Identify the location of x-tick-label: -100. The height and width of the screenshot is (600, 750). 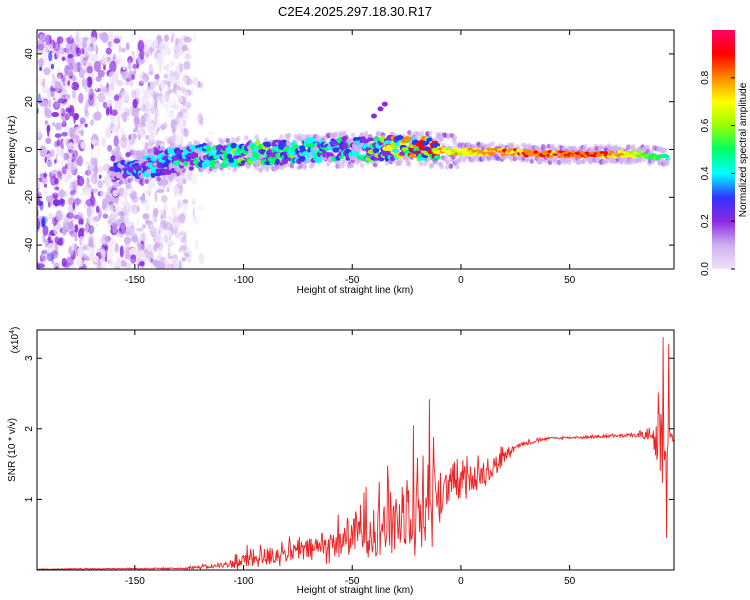
(244, 280).